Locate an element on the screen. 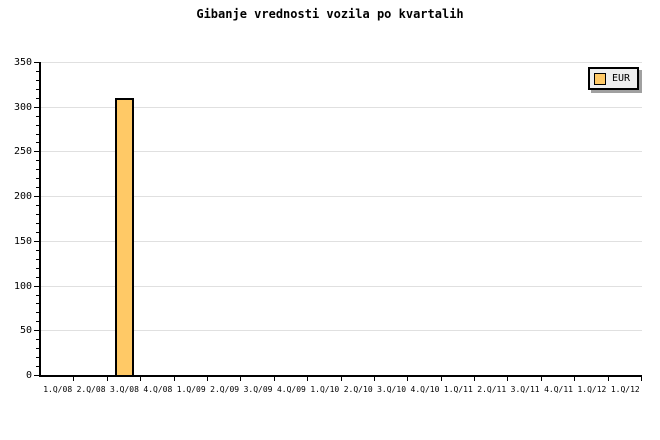  legend-label: EUR is located at coordinates (621, 78).